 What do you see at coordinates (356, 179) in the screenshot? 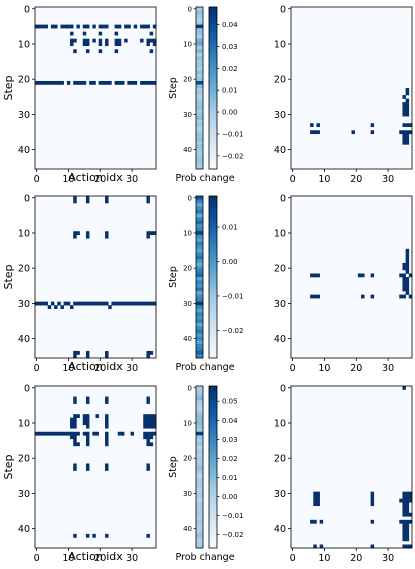
I see `row1-right-xtick-label: 20` at bounding box center [356, 179].